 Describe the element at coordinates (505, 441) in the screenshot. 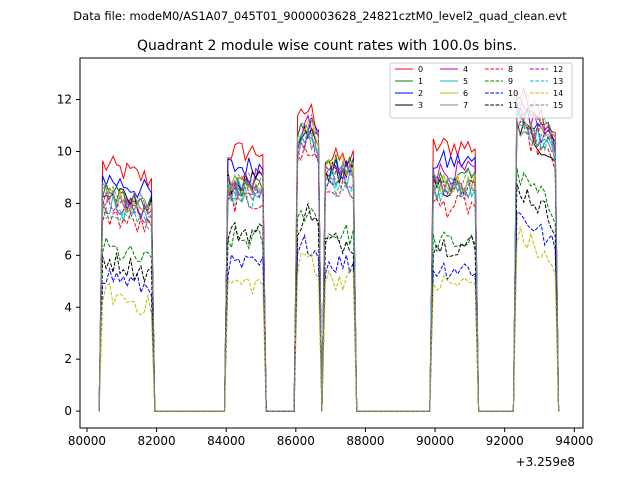

I see `x-tick-label: 92000` at that location.